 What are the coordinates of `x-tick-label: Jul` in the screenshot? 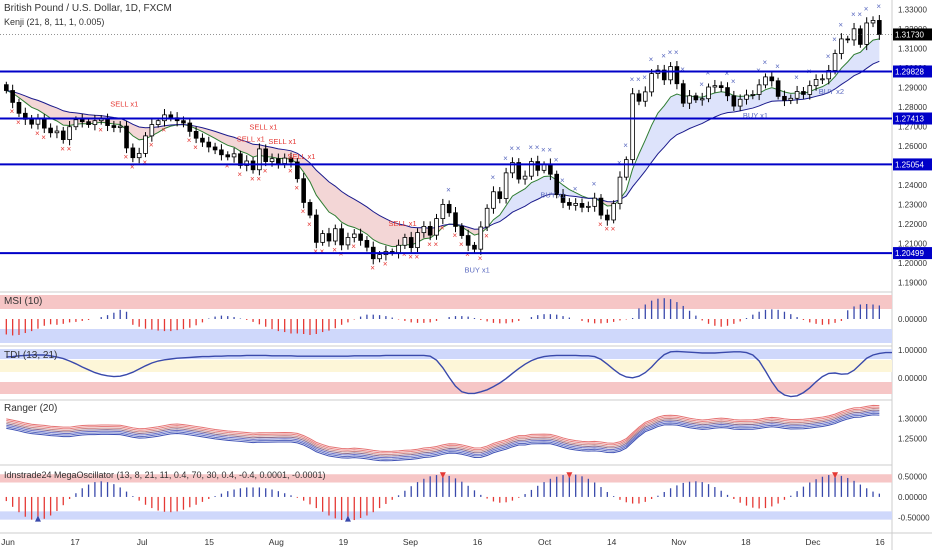 It's located at (142, 542).